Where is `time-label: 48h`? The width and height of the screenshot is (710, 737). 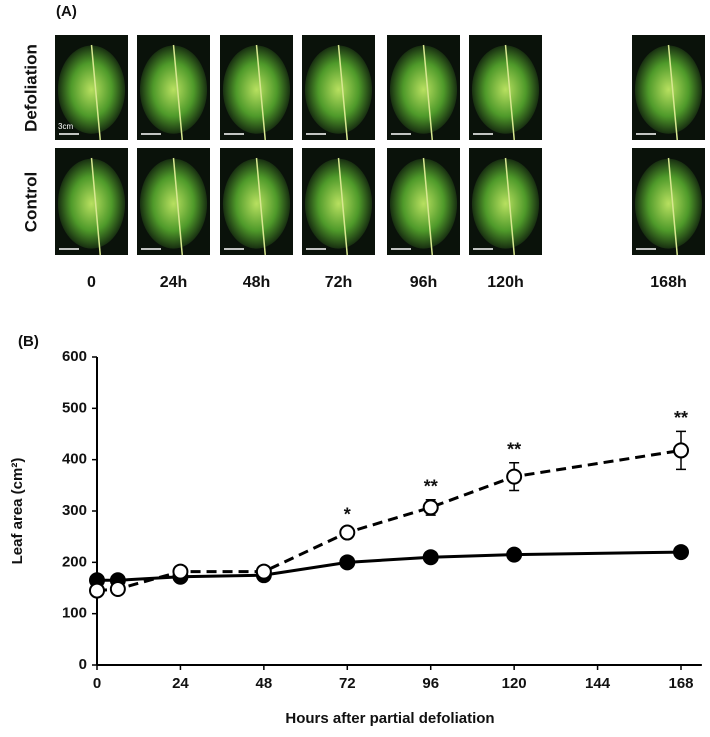 time-label: 48h is located at coordinates (257, 282).